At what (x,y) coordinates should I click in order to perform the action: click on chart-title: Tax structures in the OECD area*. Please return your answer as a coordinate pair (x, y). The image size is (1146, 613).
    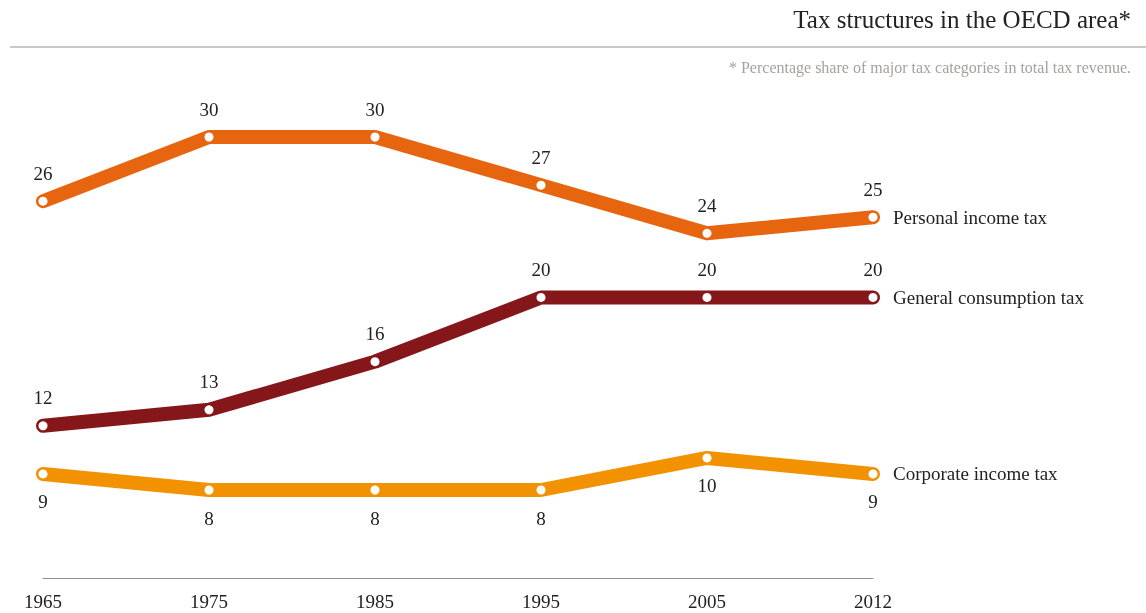
    Looking at the image, I should click on (962, 19).